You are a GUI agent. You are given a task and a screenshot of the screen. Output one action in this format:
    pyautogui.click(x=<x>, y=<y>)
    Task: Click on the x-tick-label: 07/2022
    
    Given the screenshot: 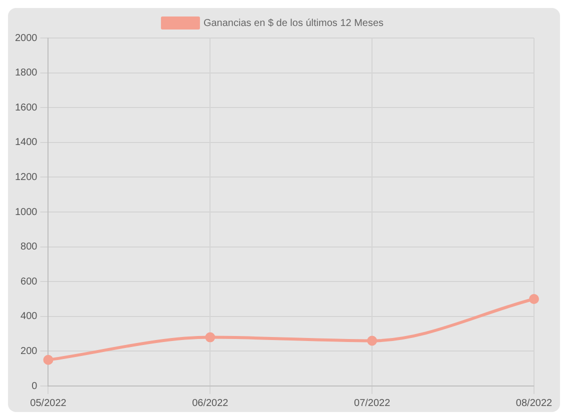 What is the action you would take?
    pyautogui.click(x=372, y=403)
    